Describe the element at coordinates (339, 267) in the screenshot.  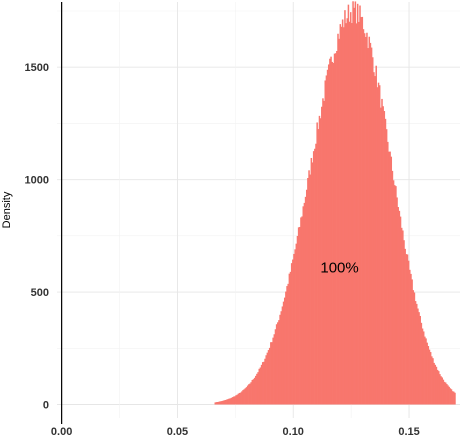
I see `annotation-label: 100%` at that location.